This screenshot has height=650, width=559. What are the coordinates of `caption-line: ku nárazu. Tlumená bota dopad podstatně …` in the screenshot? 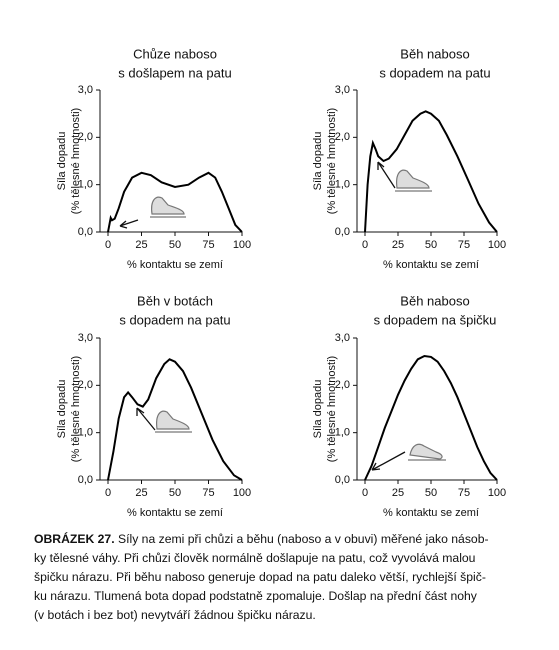 It's located at (284, 596).